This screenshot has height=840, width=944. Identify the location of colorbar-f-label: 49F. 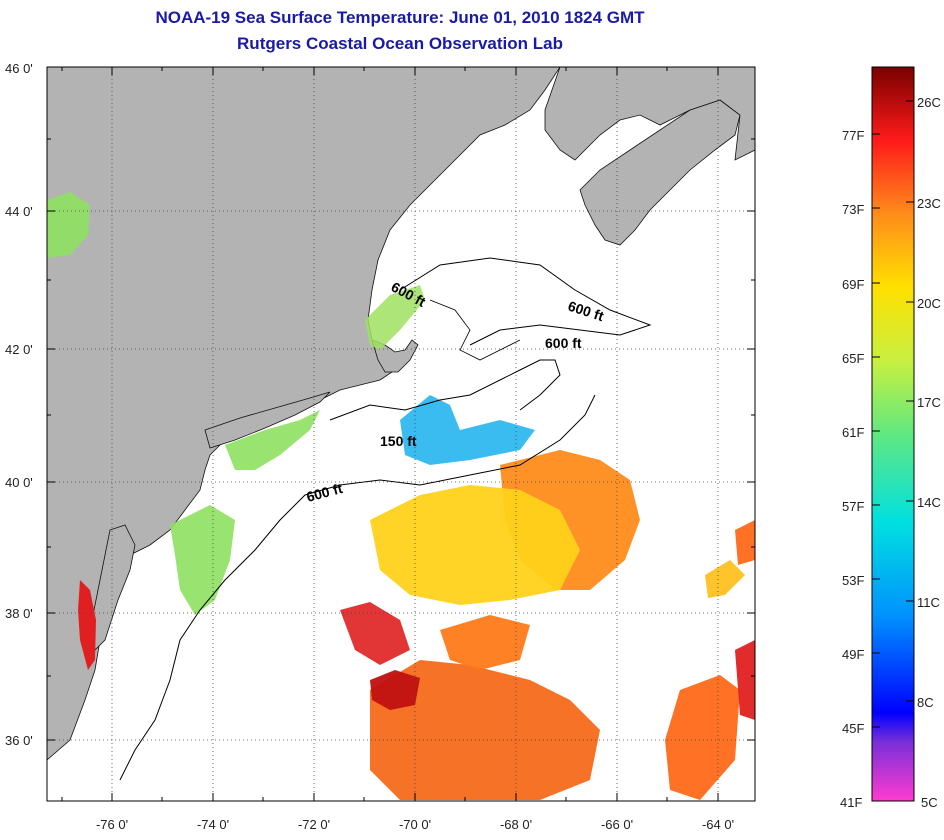
(853, 654).